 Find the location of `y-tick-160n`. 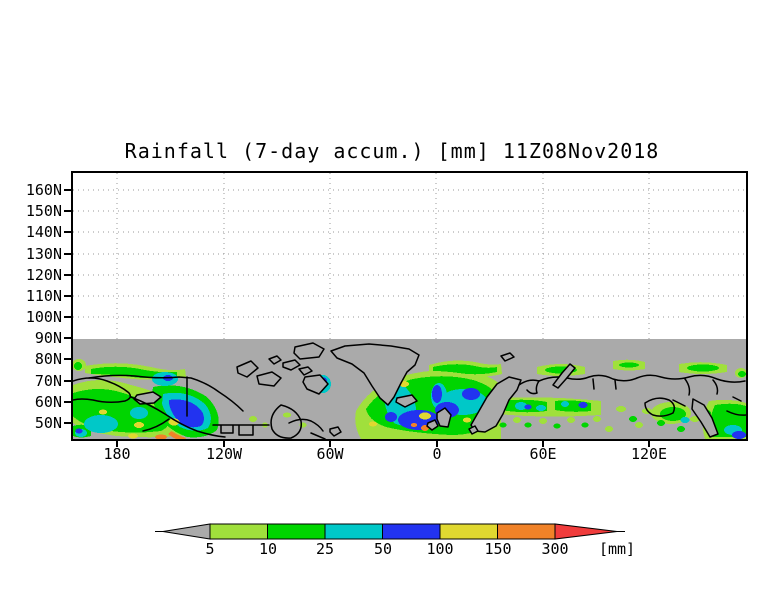

y-tick-160n is located at coordinates (68, 190).